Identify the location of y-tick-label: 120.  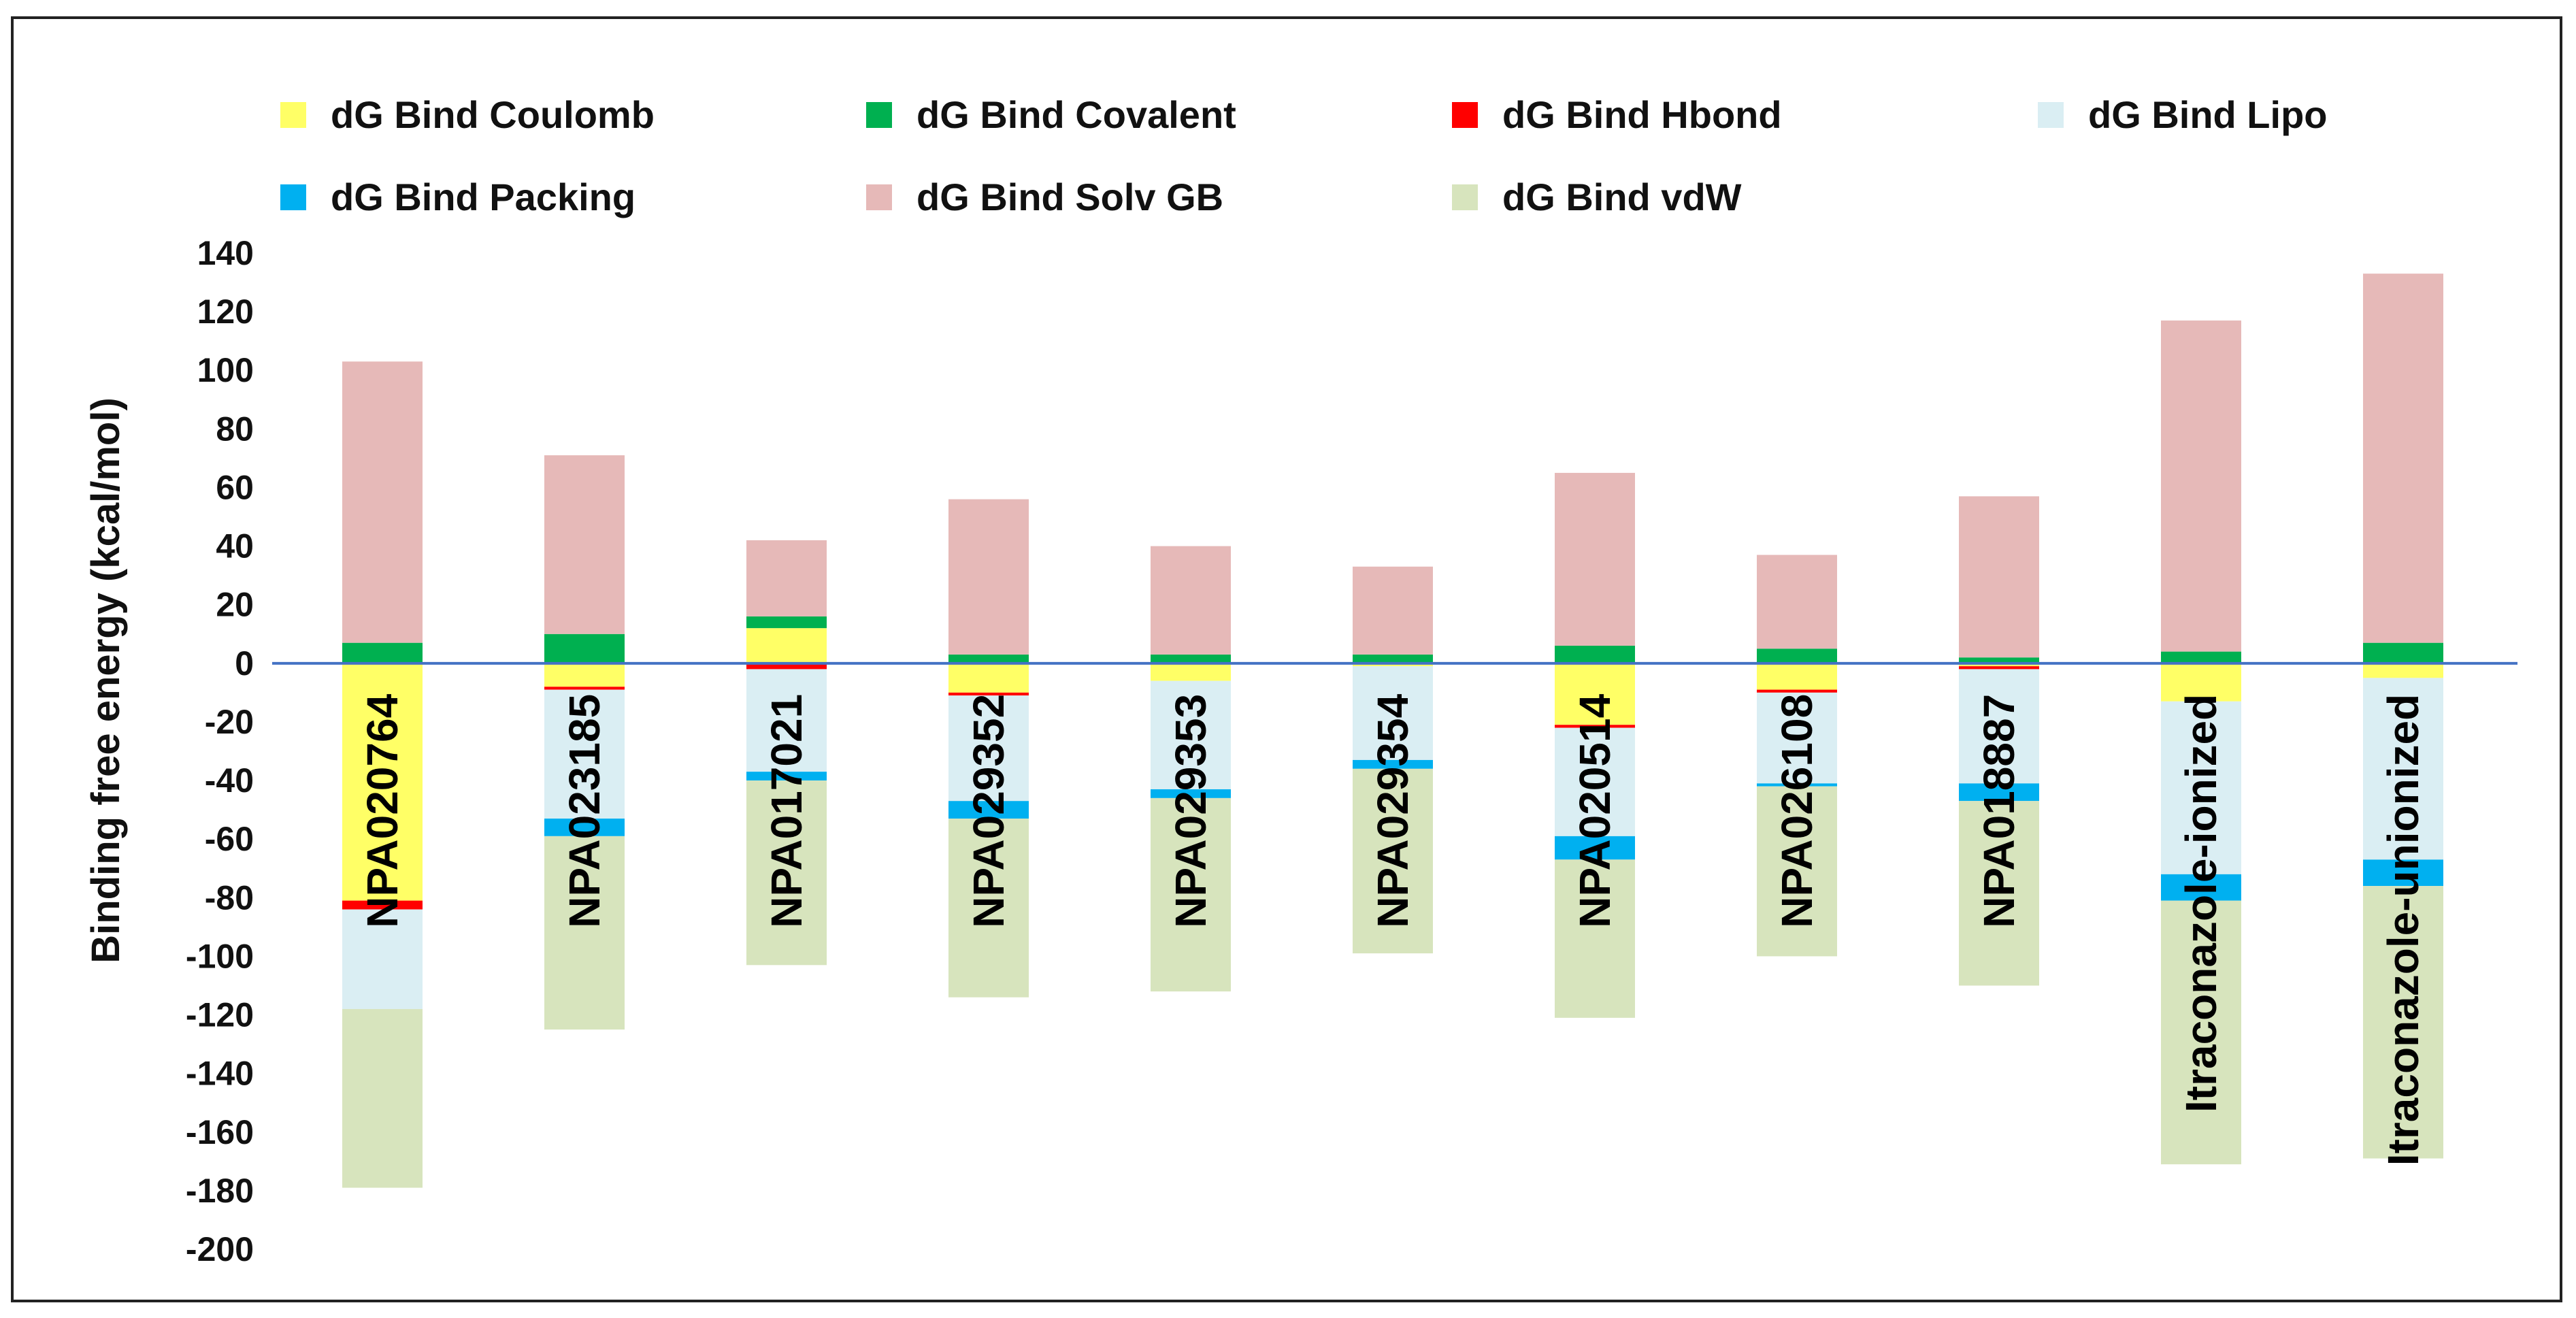
(225, 312).